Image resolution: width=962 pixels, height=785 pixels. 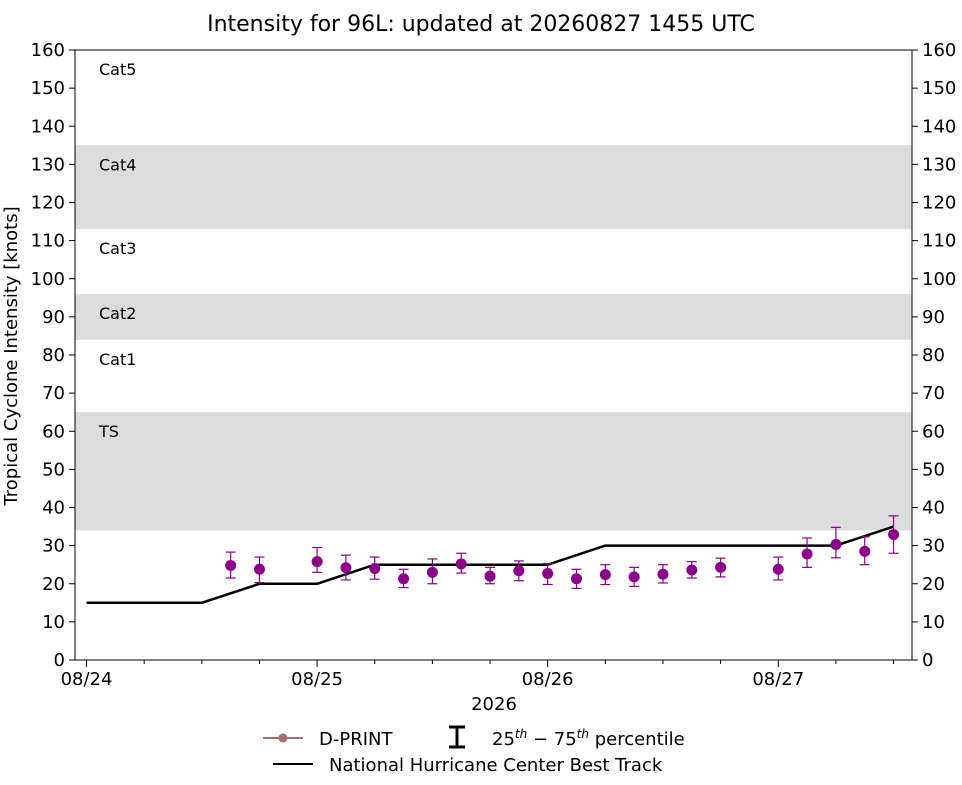 I want to click on y-tick-label-right: 100, so click(x=939, y=279).